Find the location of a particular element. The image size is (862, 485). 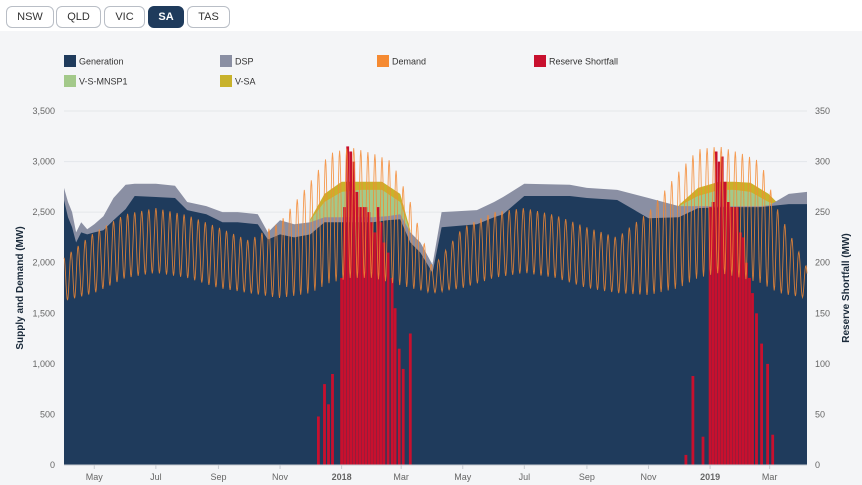

y-axis-title: Supply and Demand (MW) is located at coordinates (20, 287).